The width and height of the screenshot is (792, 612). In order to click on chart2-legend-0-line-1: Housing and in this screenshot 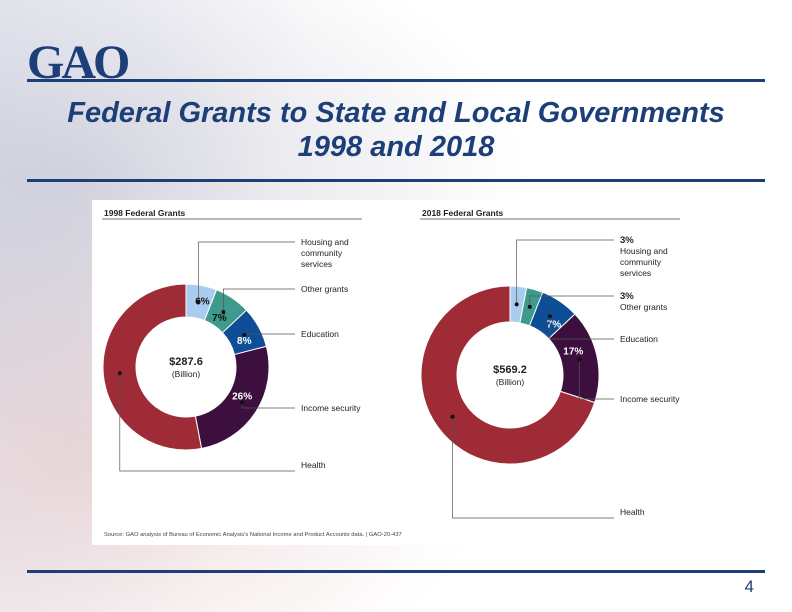, I will do `click(644, 251)`.